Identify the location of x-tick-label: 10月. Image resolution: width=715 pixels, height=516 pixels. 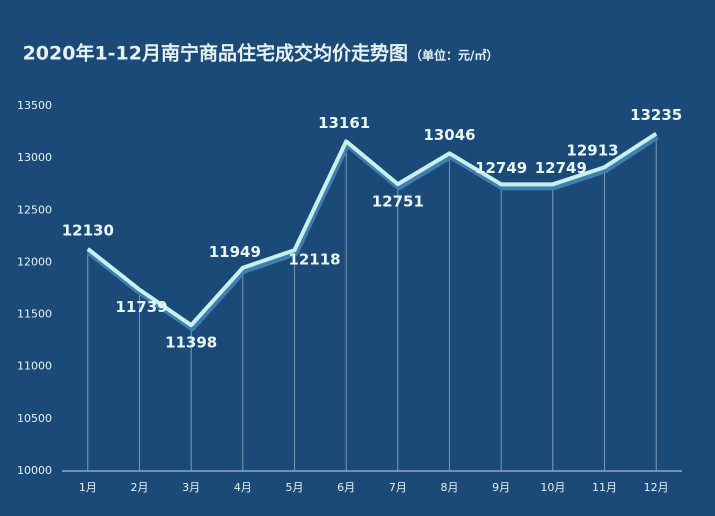
(552, 487).